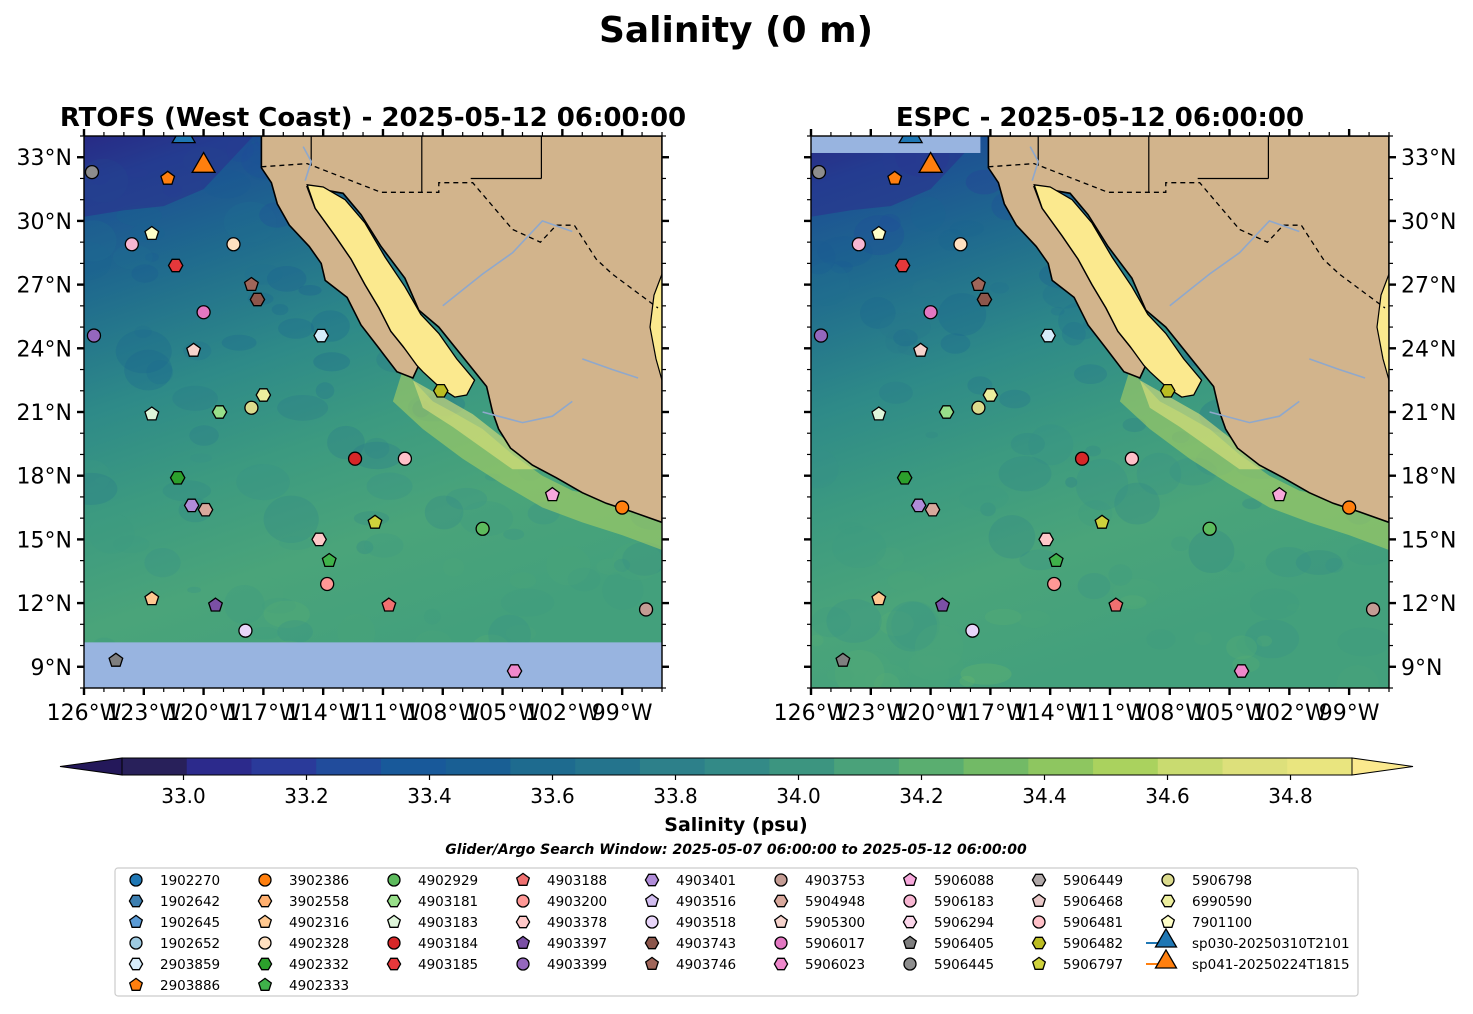 The height and width of the screenshot is (1014, 1473). What do you see at coordinates (184, 140) in the screenshot?
I see `float-sp030-20250310T2101` at bounding box center [184, 140].